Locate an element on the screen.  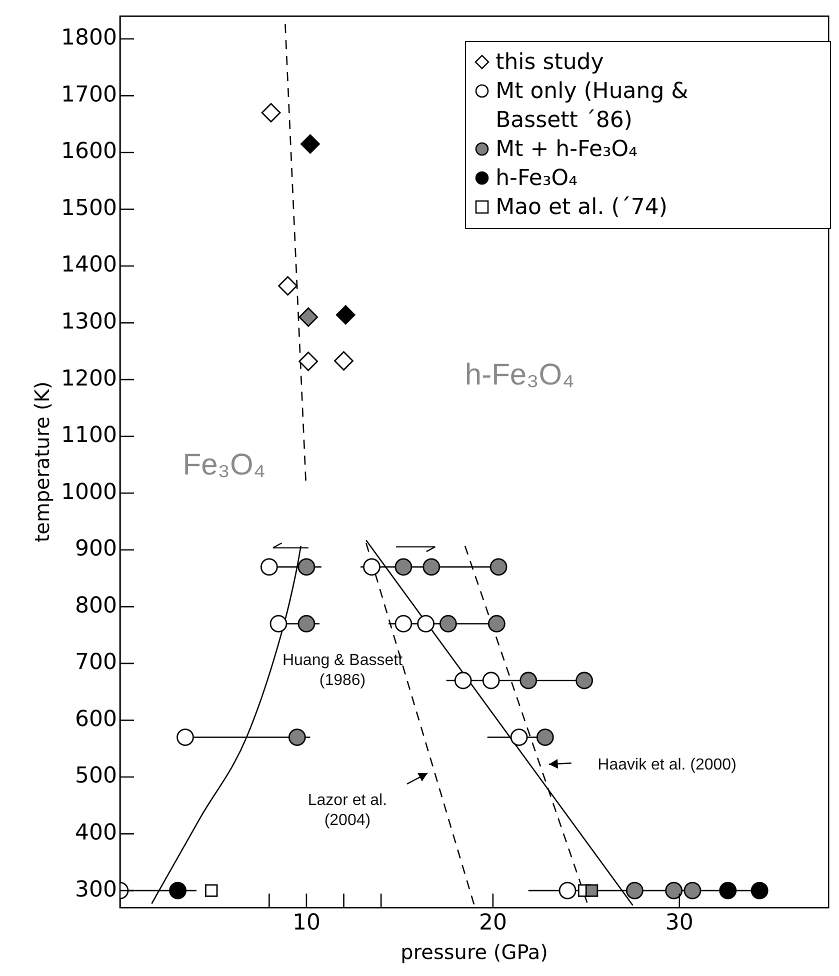
annotation: Lazor et al. (2004) is located at coordinates (348, 810).